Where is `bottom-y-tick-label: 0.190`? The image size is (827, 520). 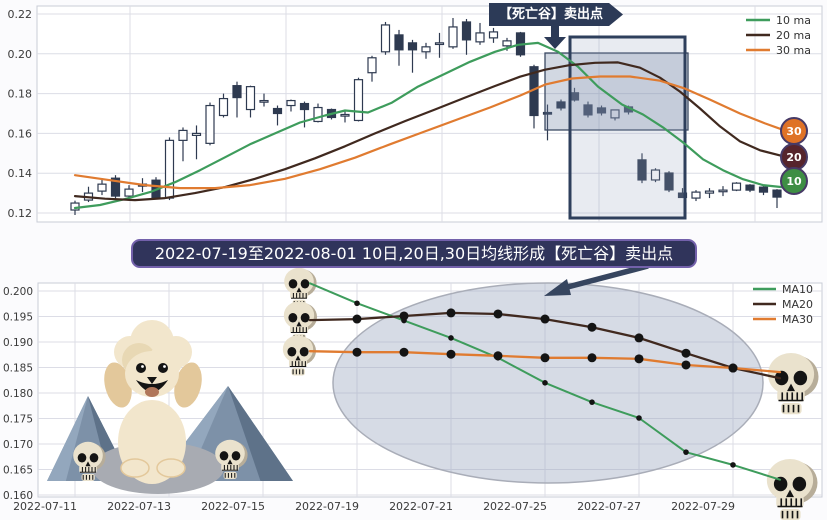 bottom-y-tick-label: 0.190 is located at coordinates (18, 343).